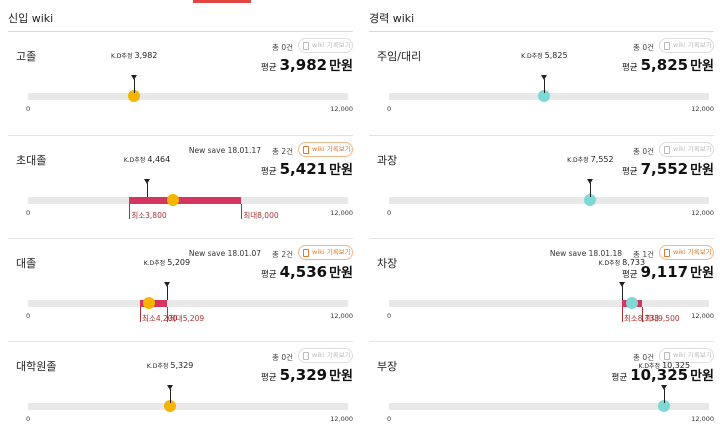  I want to click on min-value: 4,200, so click(166, 318).